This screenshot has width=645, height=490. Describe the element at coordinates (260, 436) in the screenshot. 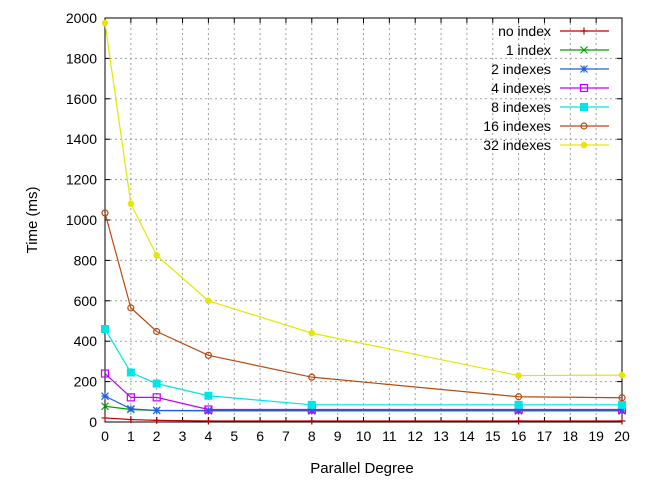

I see `x-tick-label: 6` at that location.